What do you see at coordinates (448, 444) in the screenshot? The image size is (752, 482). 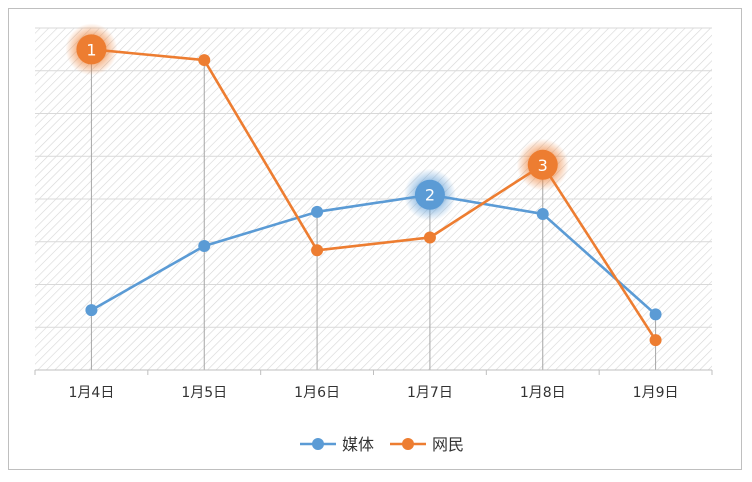 I see `legend-label: 网民` at bounding box center [448, 444].